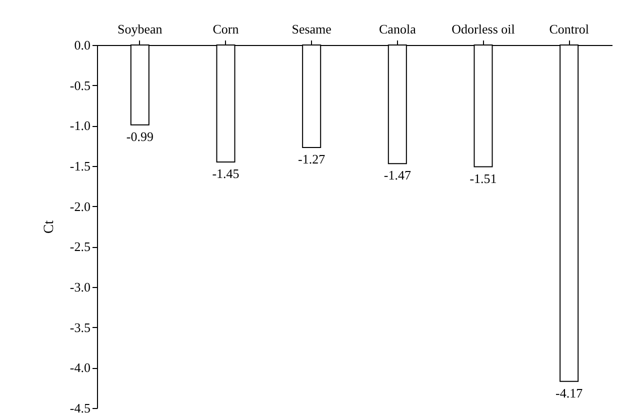 This screenshot has width=632, height=419. I want to click on y-axis-title: Ct, so click(49, 227).